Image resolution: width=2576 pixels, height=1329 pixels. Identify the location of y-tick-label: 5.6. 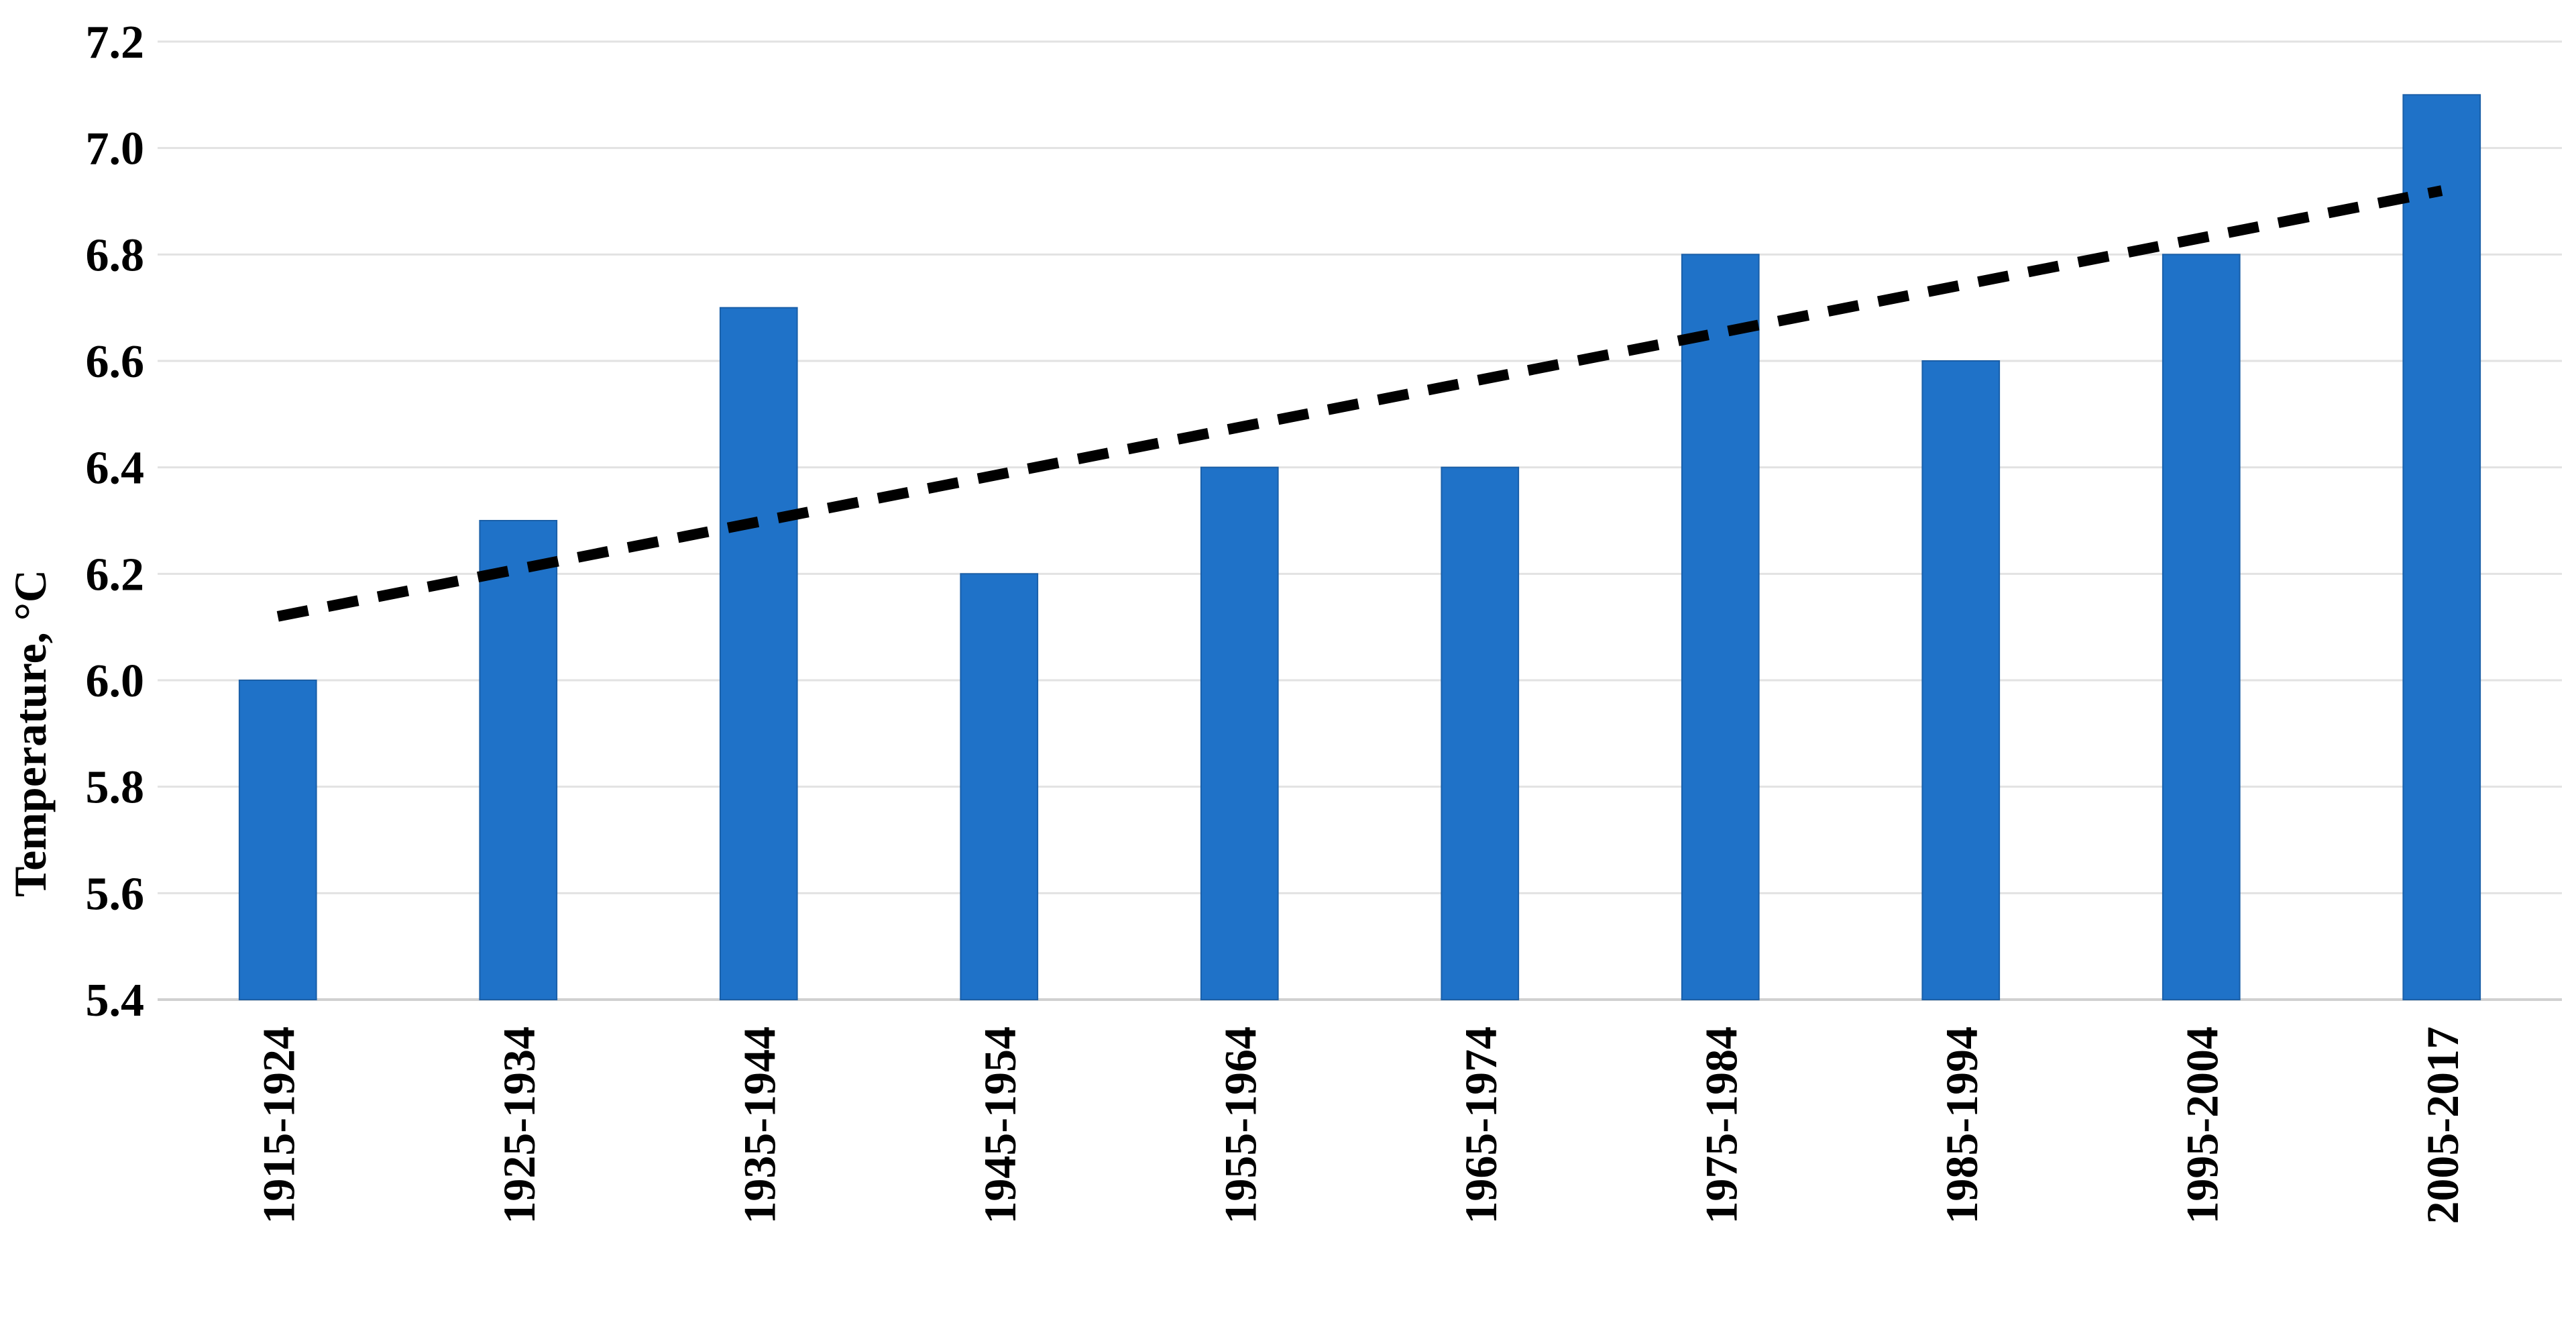
(115, 894).